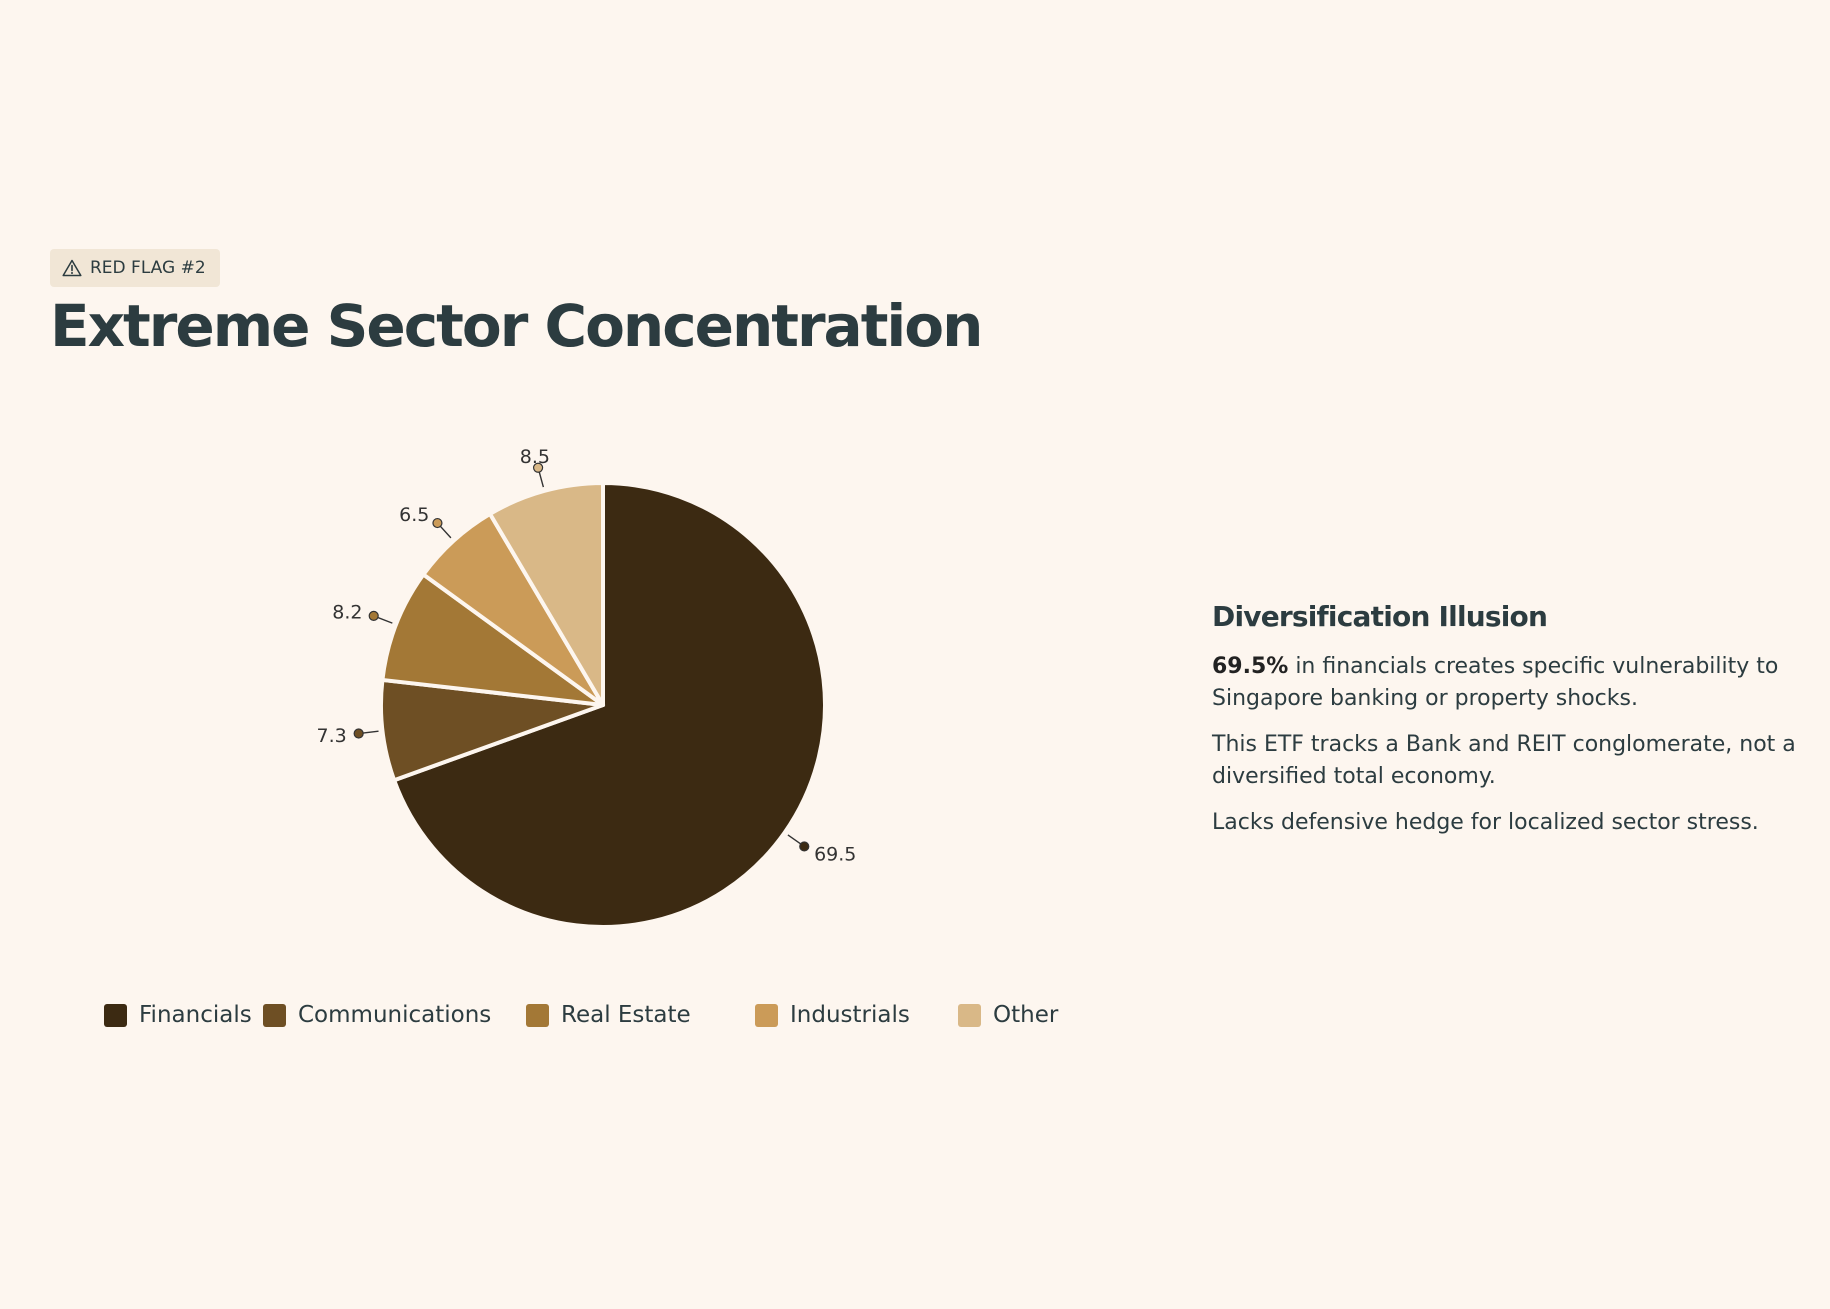 This screenshot has height=1309, width=1830. I want to click on leader-dot-real-estate, so click(373, 615).